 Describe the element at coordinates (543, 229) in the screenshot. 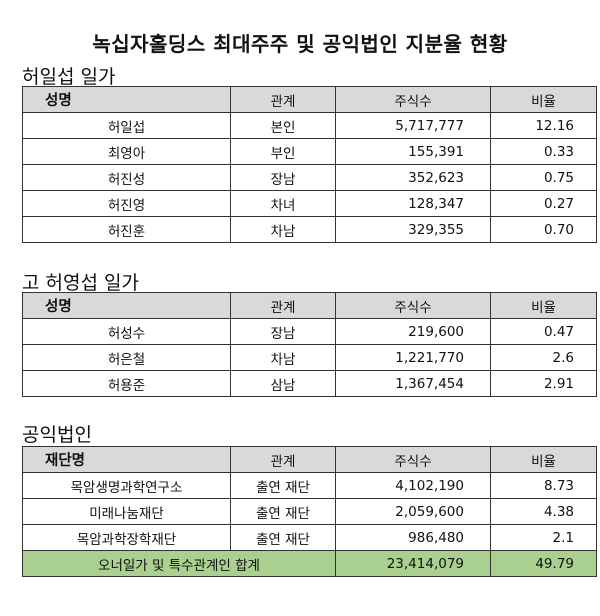

I see `cell-ratio: 0.70` at that location.